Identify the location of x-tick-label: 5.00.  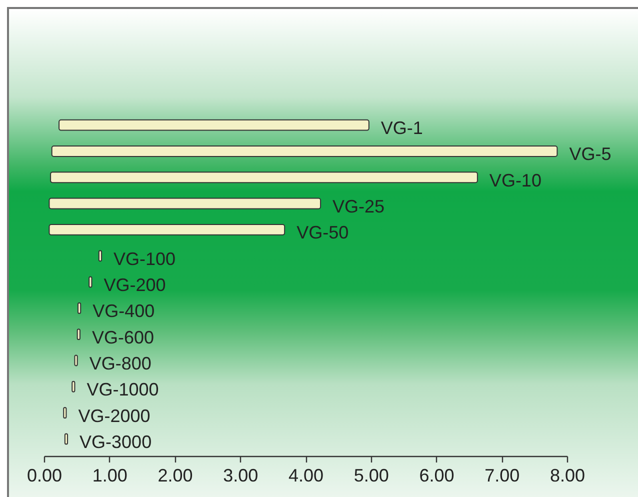
(371, 476).